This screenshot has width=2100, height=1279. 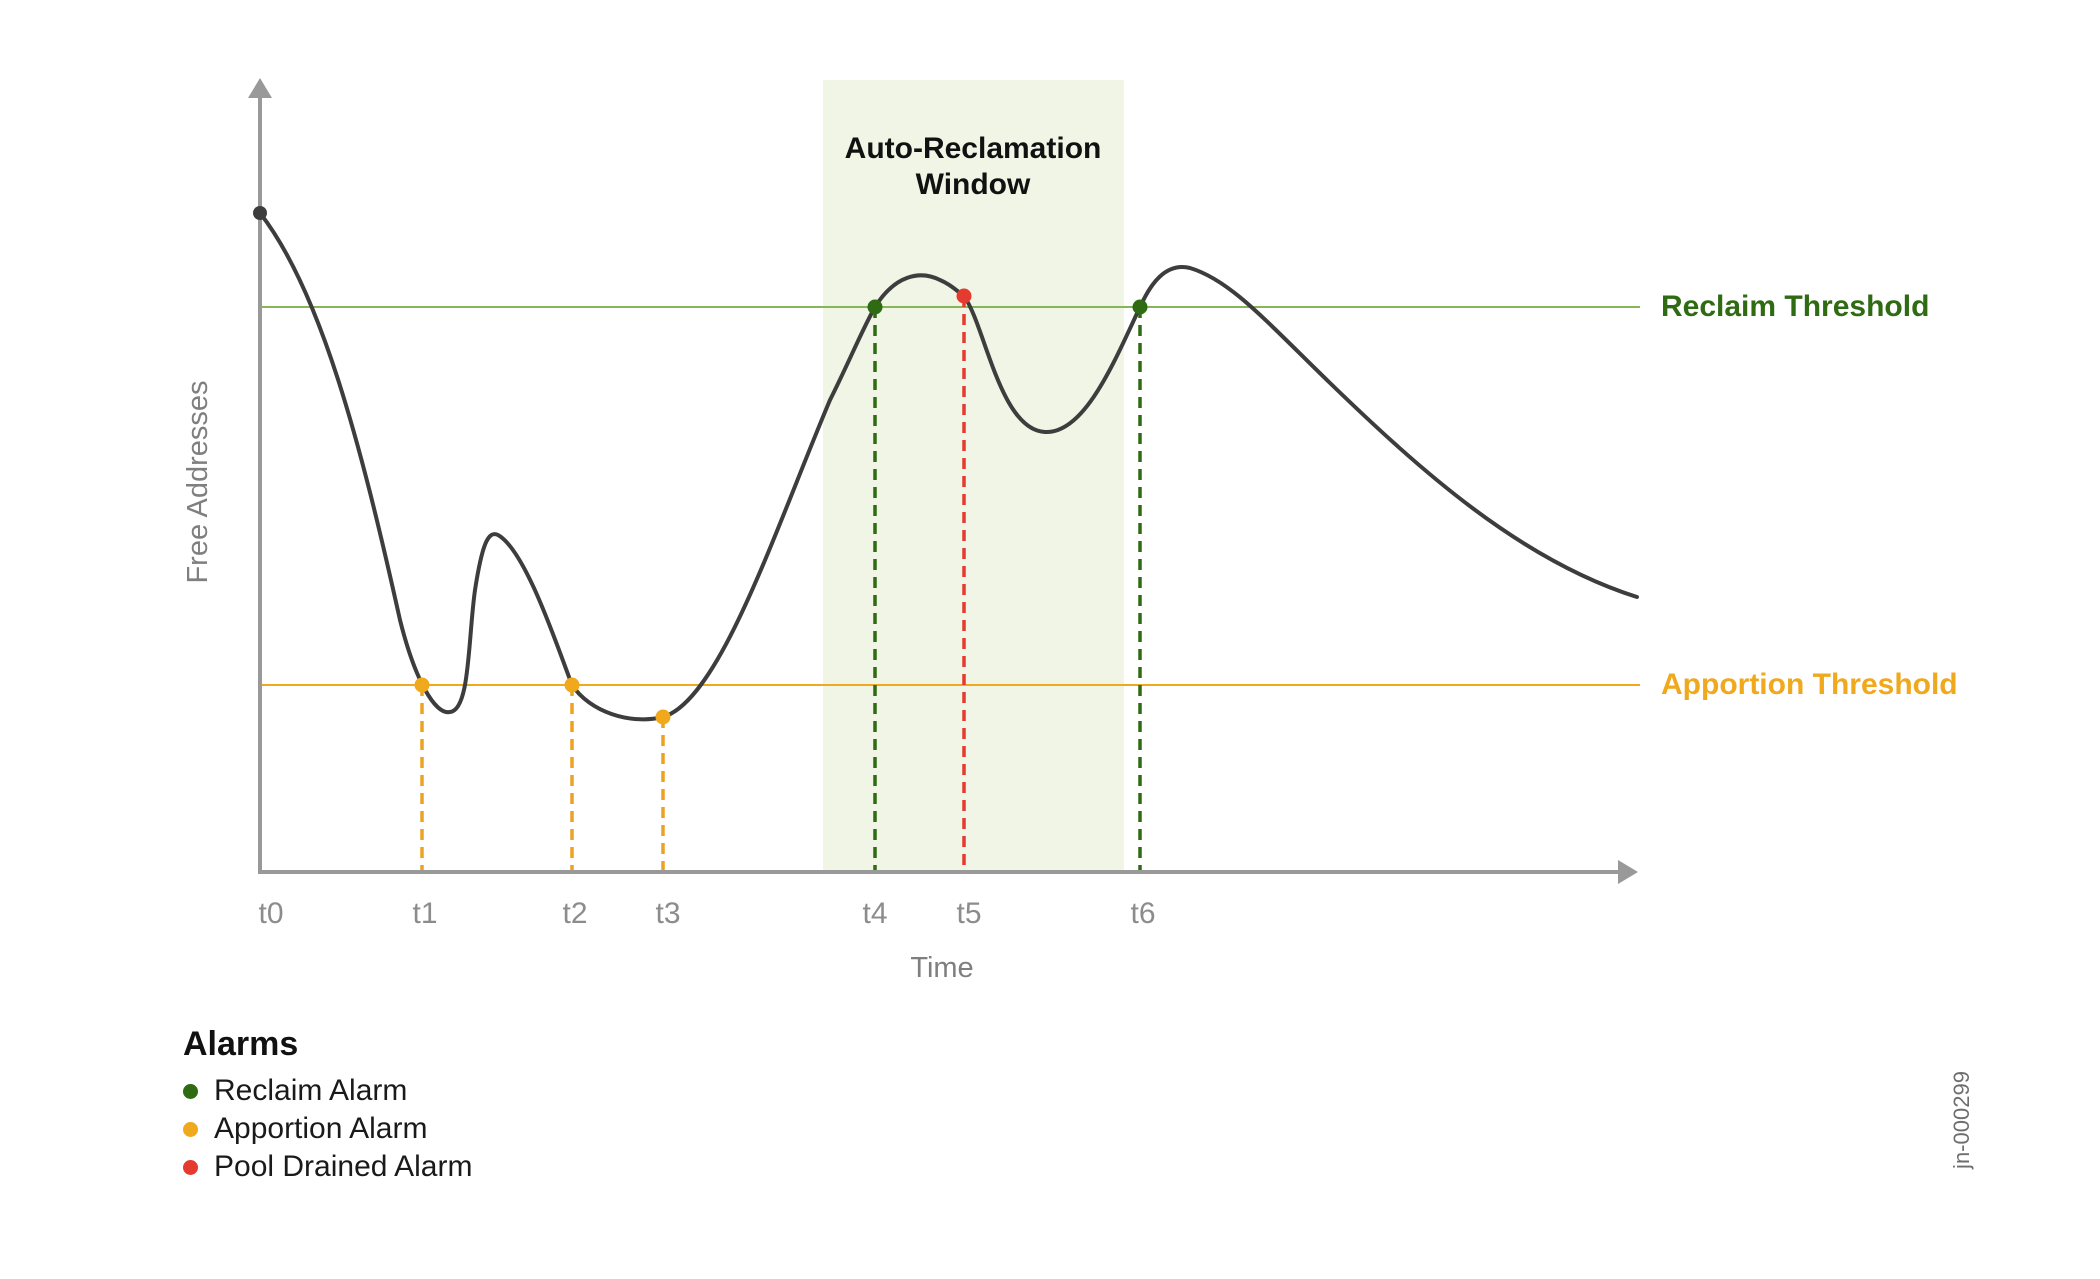 I want to click on legend-item-label: Pool Drained Alarm, so click(x=343, y=1166).